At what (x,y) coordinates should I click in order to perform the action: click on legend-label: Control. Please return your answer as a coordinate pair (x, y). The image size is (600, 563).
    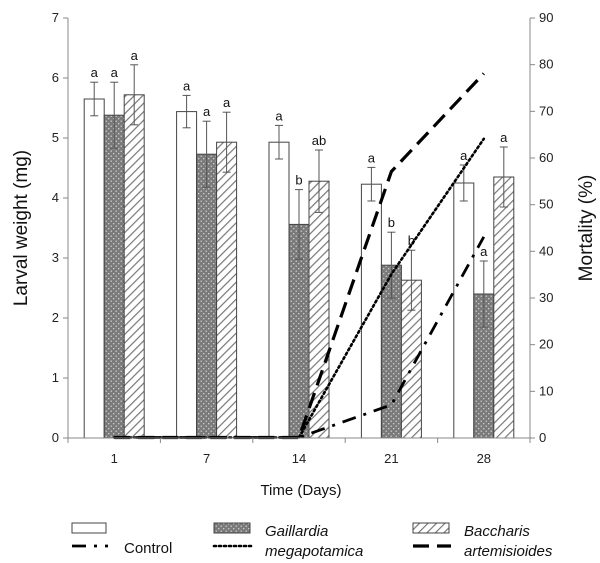
    Looking at the image, I should click on (148, 548).